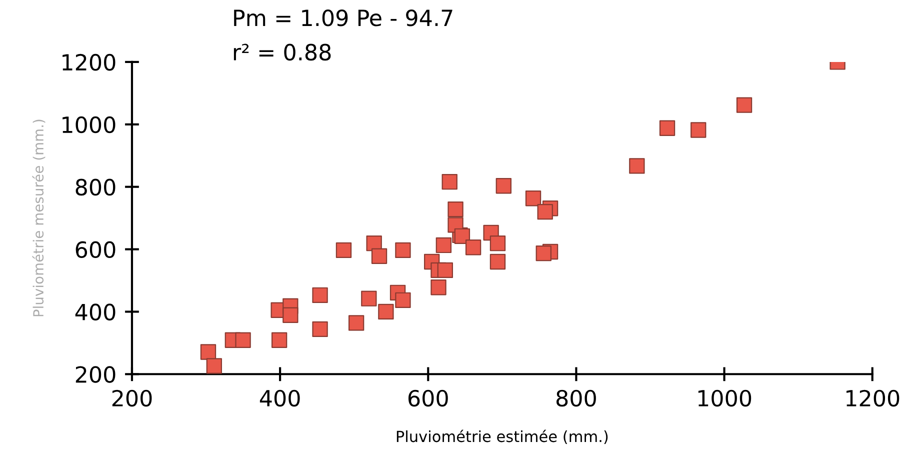 Image resolution: width=904 pixels, height=473 pixels. Describe the element at coordinates (873, 398) in the screenshot. I see `x-tick-label: 1200` at that location.